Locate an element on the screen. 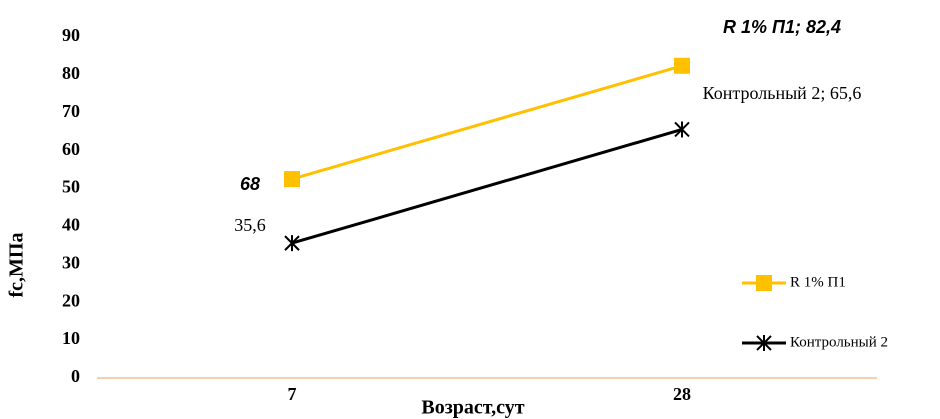 The image size is (940, 419). legend-label: Контрольный 2 is located at coordinates (839, 342).